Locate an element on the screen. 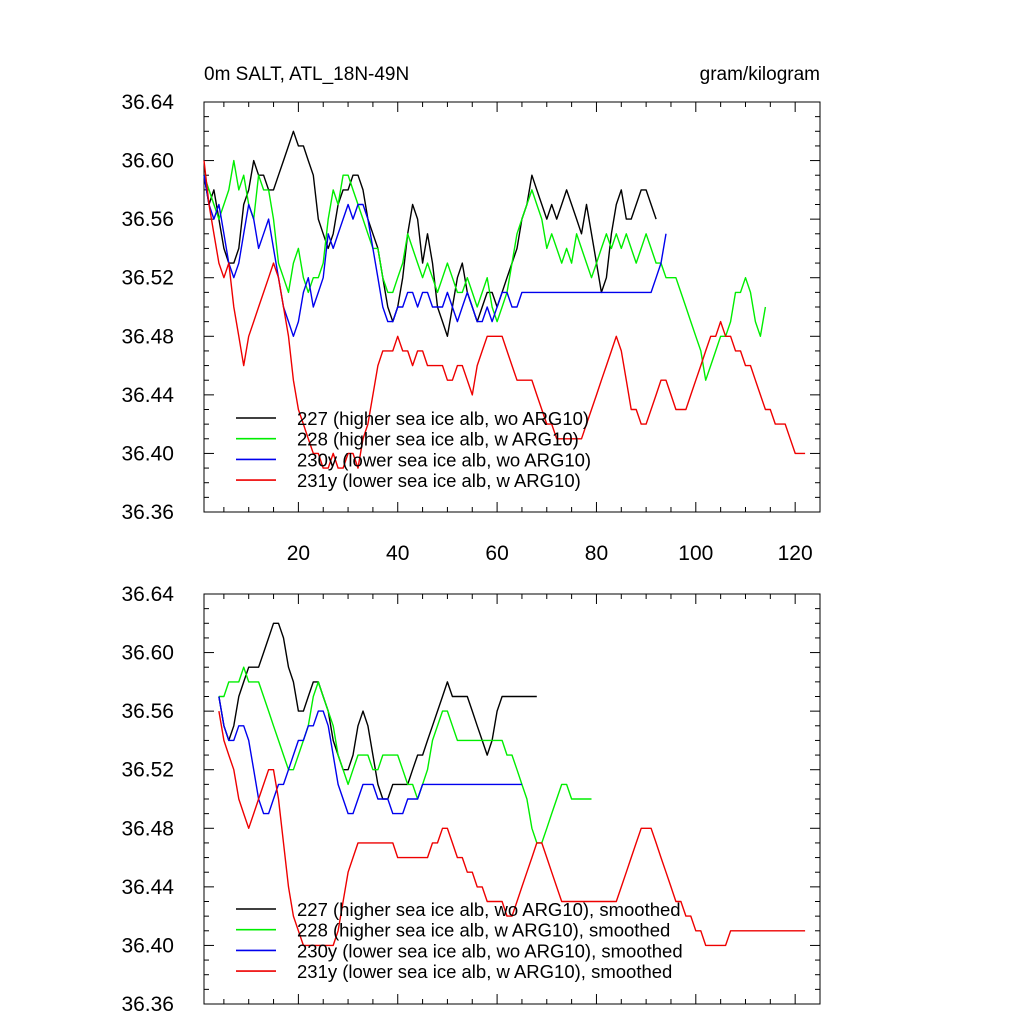 The image size is (1024, 1029). series-line-s231 is located at coordinates (512, 828).